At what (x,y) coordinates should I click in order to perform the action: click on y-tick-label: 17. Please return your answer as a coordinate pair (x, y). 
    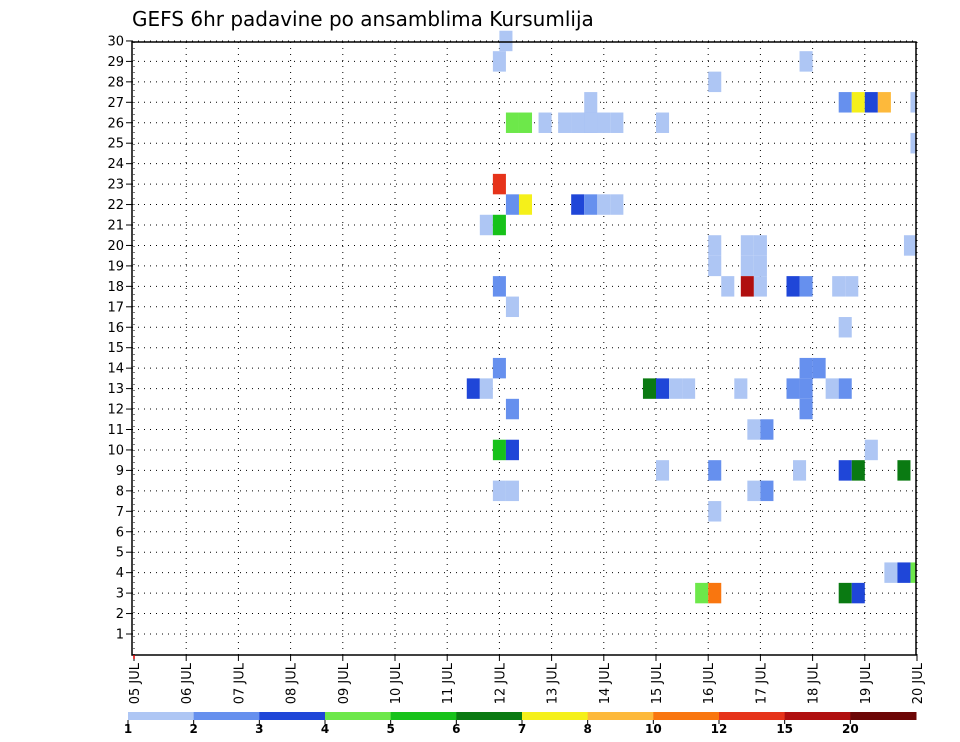
    Looking at the image, I should click on (115, 307).